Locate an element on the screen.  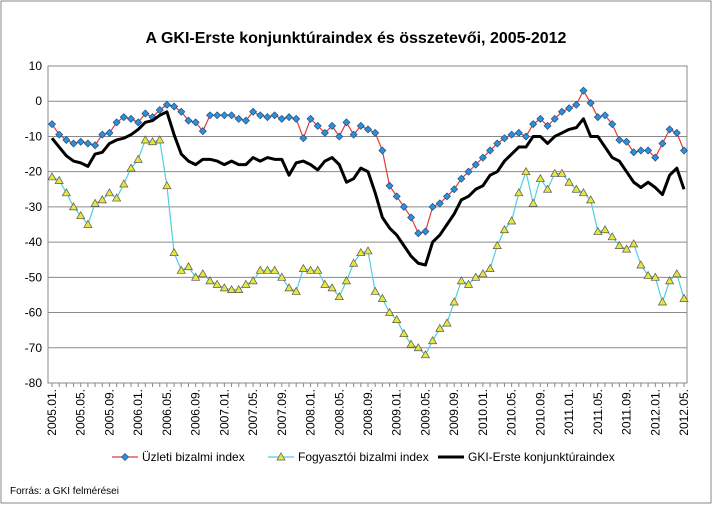
y-tick-label: 10 is located at coordinates (36, 66).